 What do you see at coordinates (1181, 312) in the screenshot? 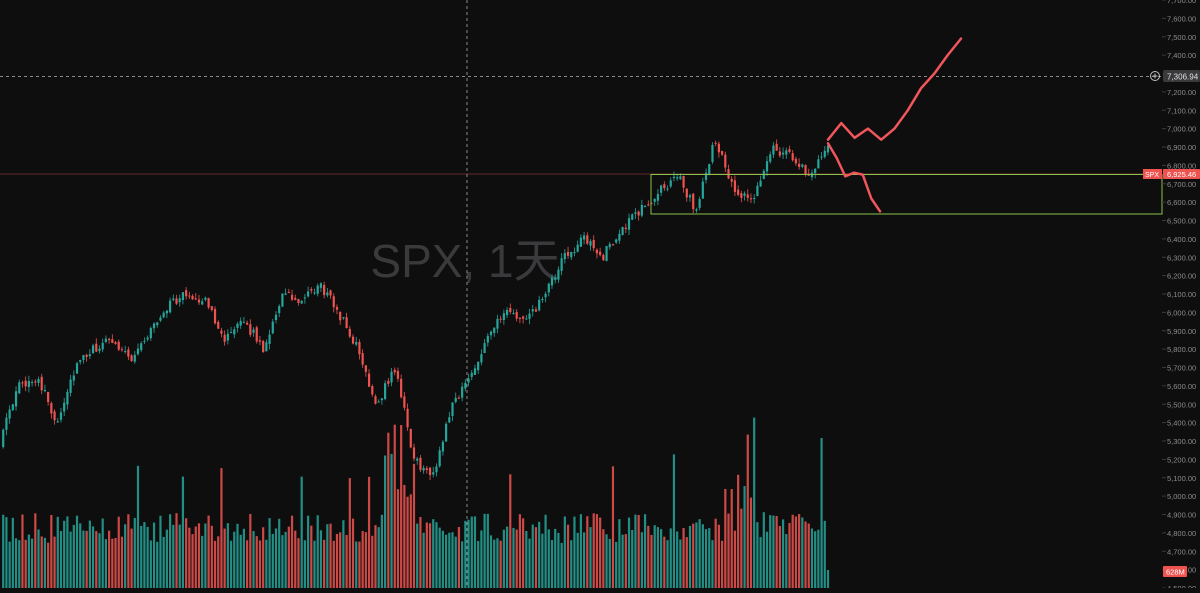
I see `y-axis-tick-label: 6,000.00` at bounding box center [1181, 312].